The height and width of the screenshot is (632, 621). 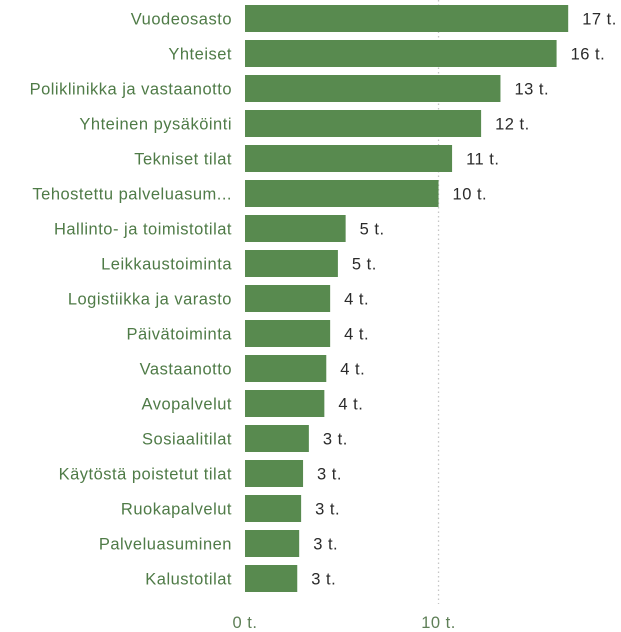 I want to click on data-label-13: 3 t., so click(x=335, y=439).